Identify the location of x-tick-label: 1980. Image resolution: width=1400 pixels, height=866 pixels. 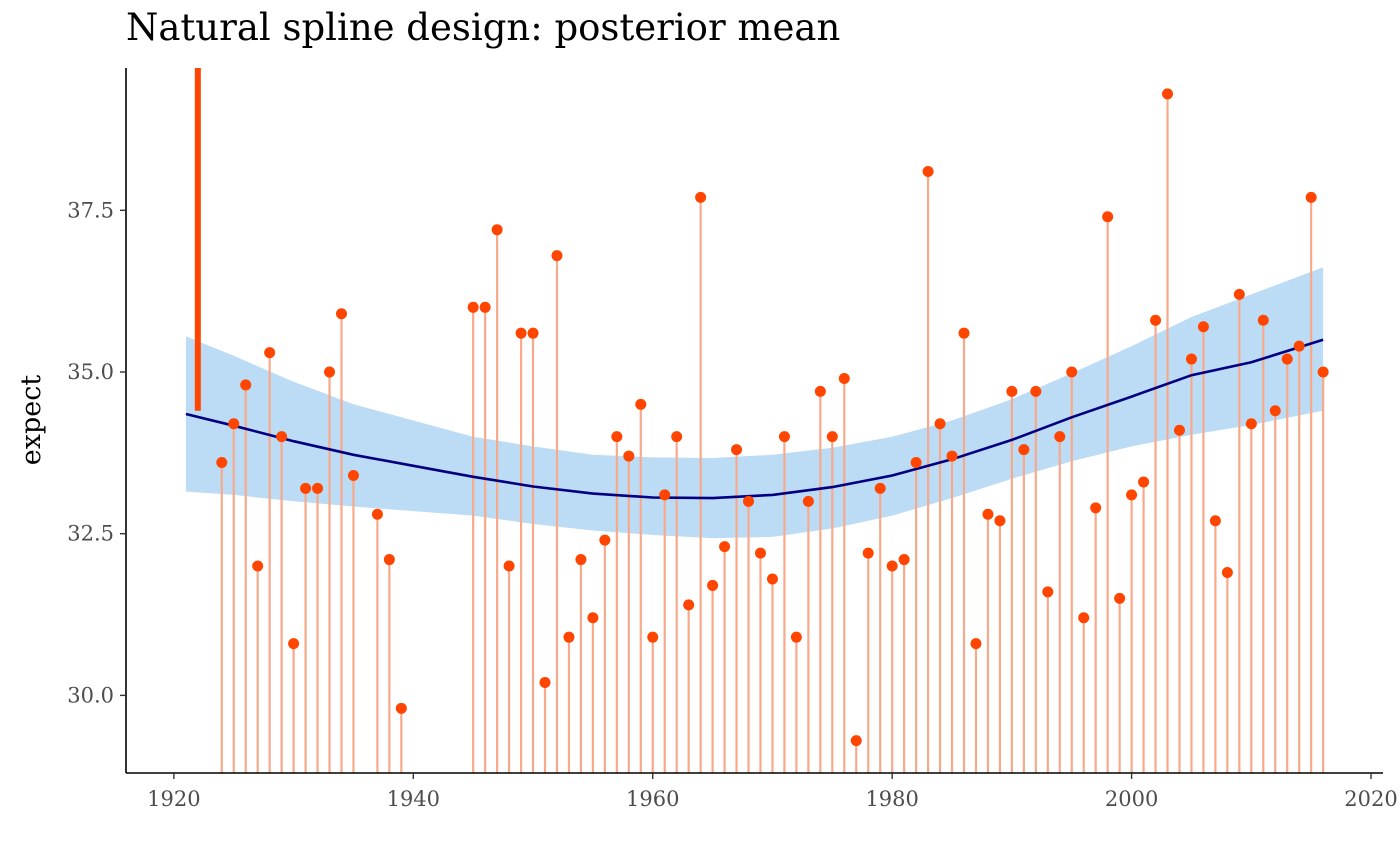
(891, 799).